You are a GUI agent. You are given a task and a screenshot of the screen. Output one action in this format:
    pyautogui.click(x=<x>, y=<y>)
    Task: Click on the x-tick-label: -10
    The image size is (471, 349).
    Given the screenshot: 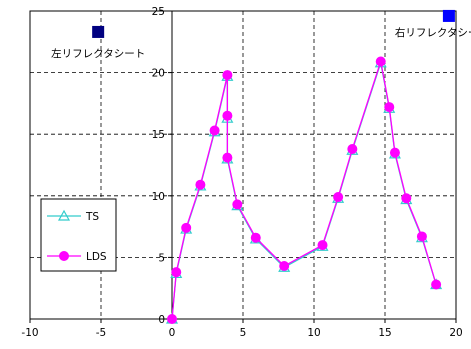 What is the action you would take?
    pyautogui.click(x=29, y=333)
    